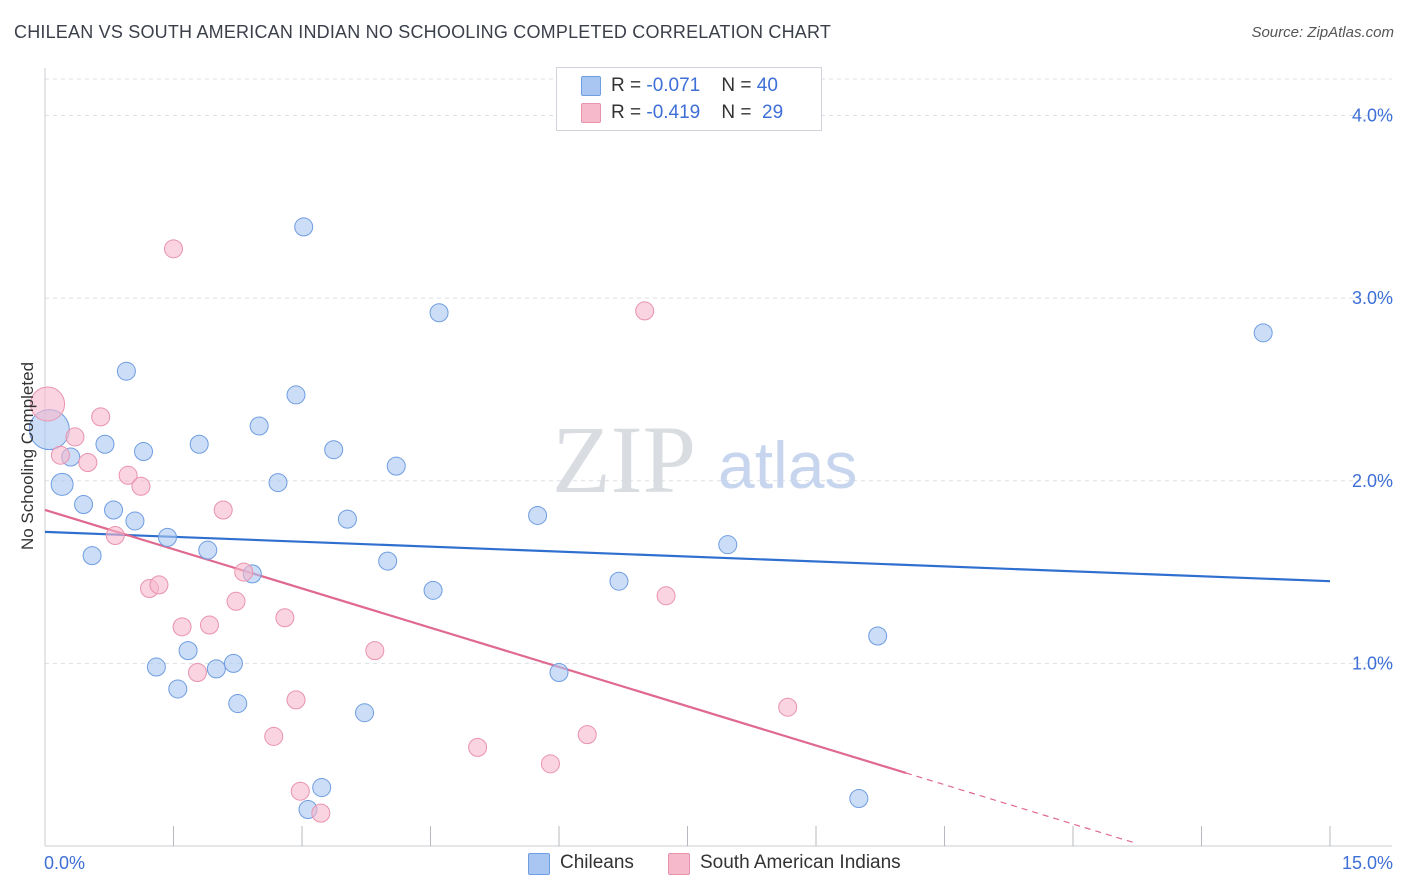  What do you see at coordinates (1372, 298) in the screenshot?
I see `y-tick-label: 3.0%` at bounding box center [1372, 298].